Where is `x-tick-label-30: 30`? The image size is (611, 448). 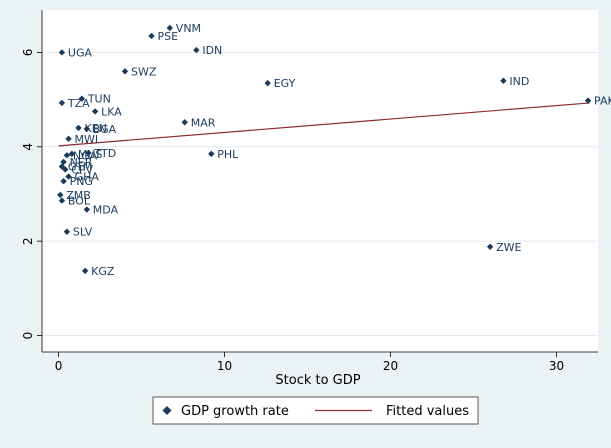 x-tick-label-30: 30 is located at coordinates (556, 366).